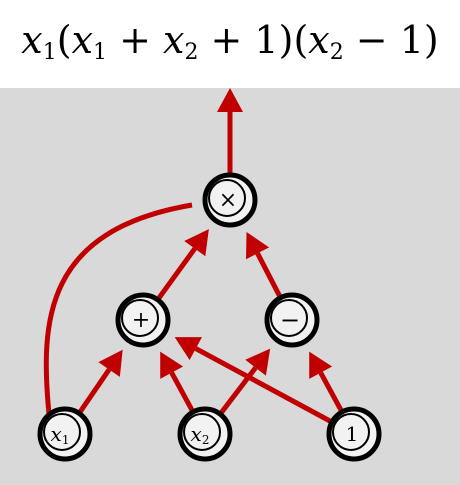 The height and width of the screenshot is (485, 460). What do you see at coordinates (64, 40) in the screenshot?
I see `formula-text: (` at bounding box center [64, 40].